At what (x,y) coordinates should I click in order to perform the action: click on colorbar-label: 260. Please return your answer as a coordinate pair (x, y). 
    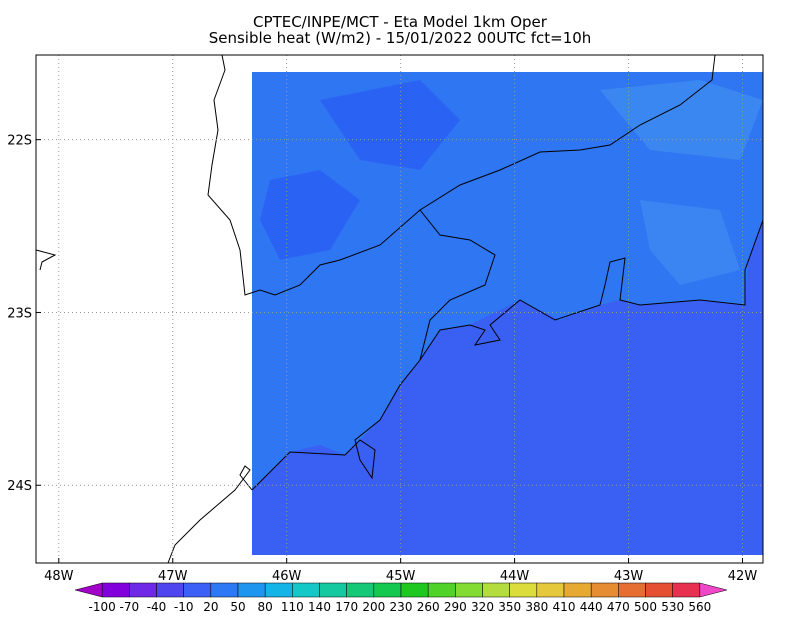
    Looking at the image, I should click on (428, 607).